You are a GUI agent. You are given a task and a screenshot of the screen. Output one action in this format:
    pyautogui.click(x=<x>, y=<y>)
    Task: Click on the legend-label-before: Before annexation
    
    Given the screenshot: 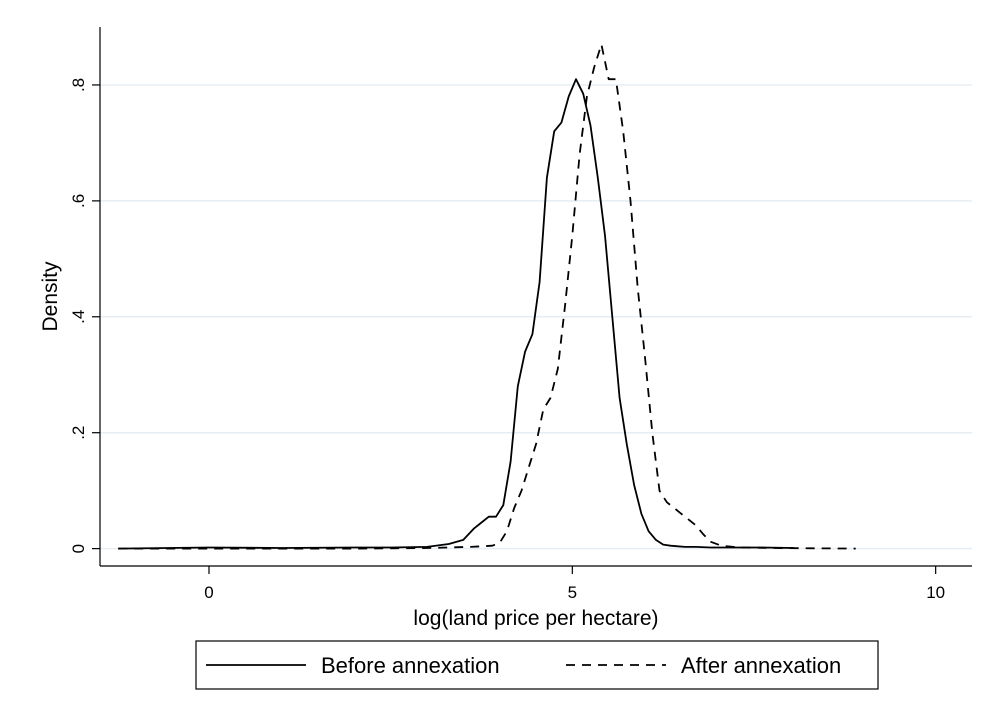 What is the action you would take?
    pyautogui.click(x=410, y=665)
    